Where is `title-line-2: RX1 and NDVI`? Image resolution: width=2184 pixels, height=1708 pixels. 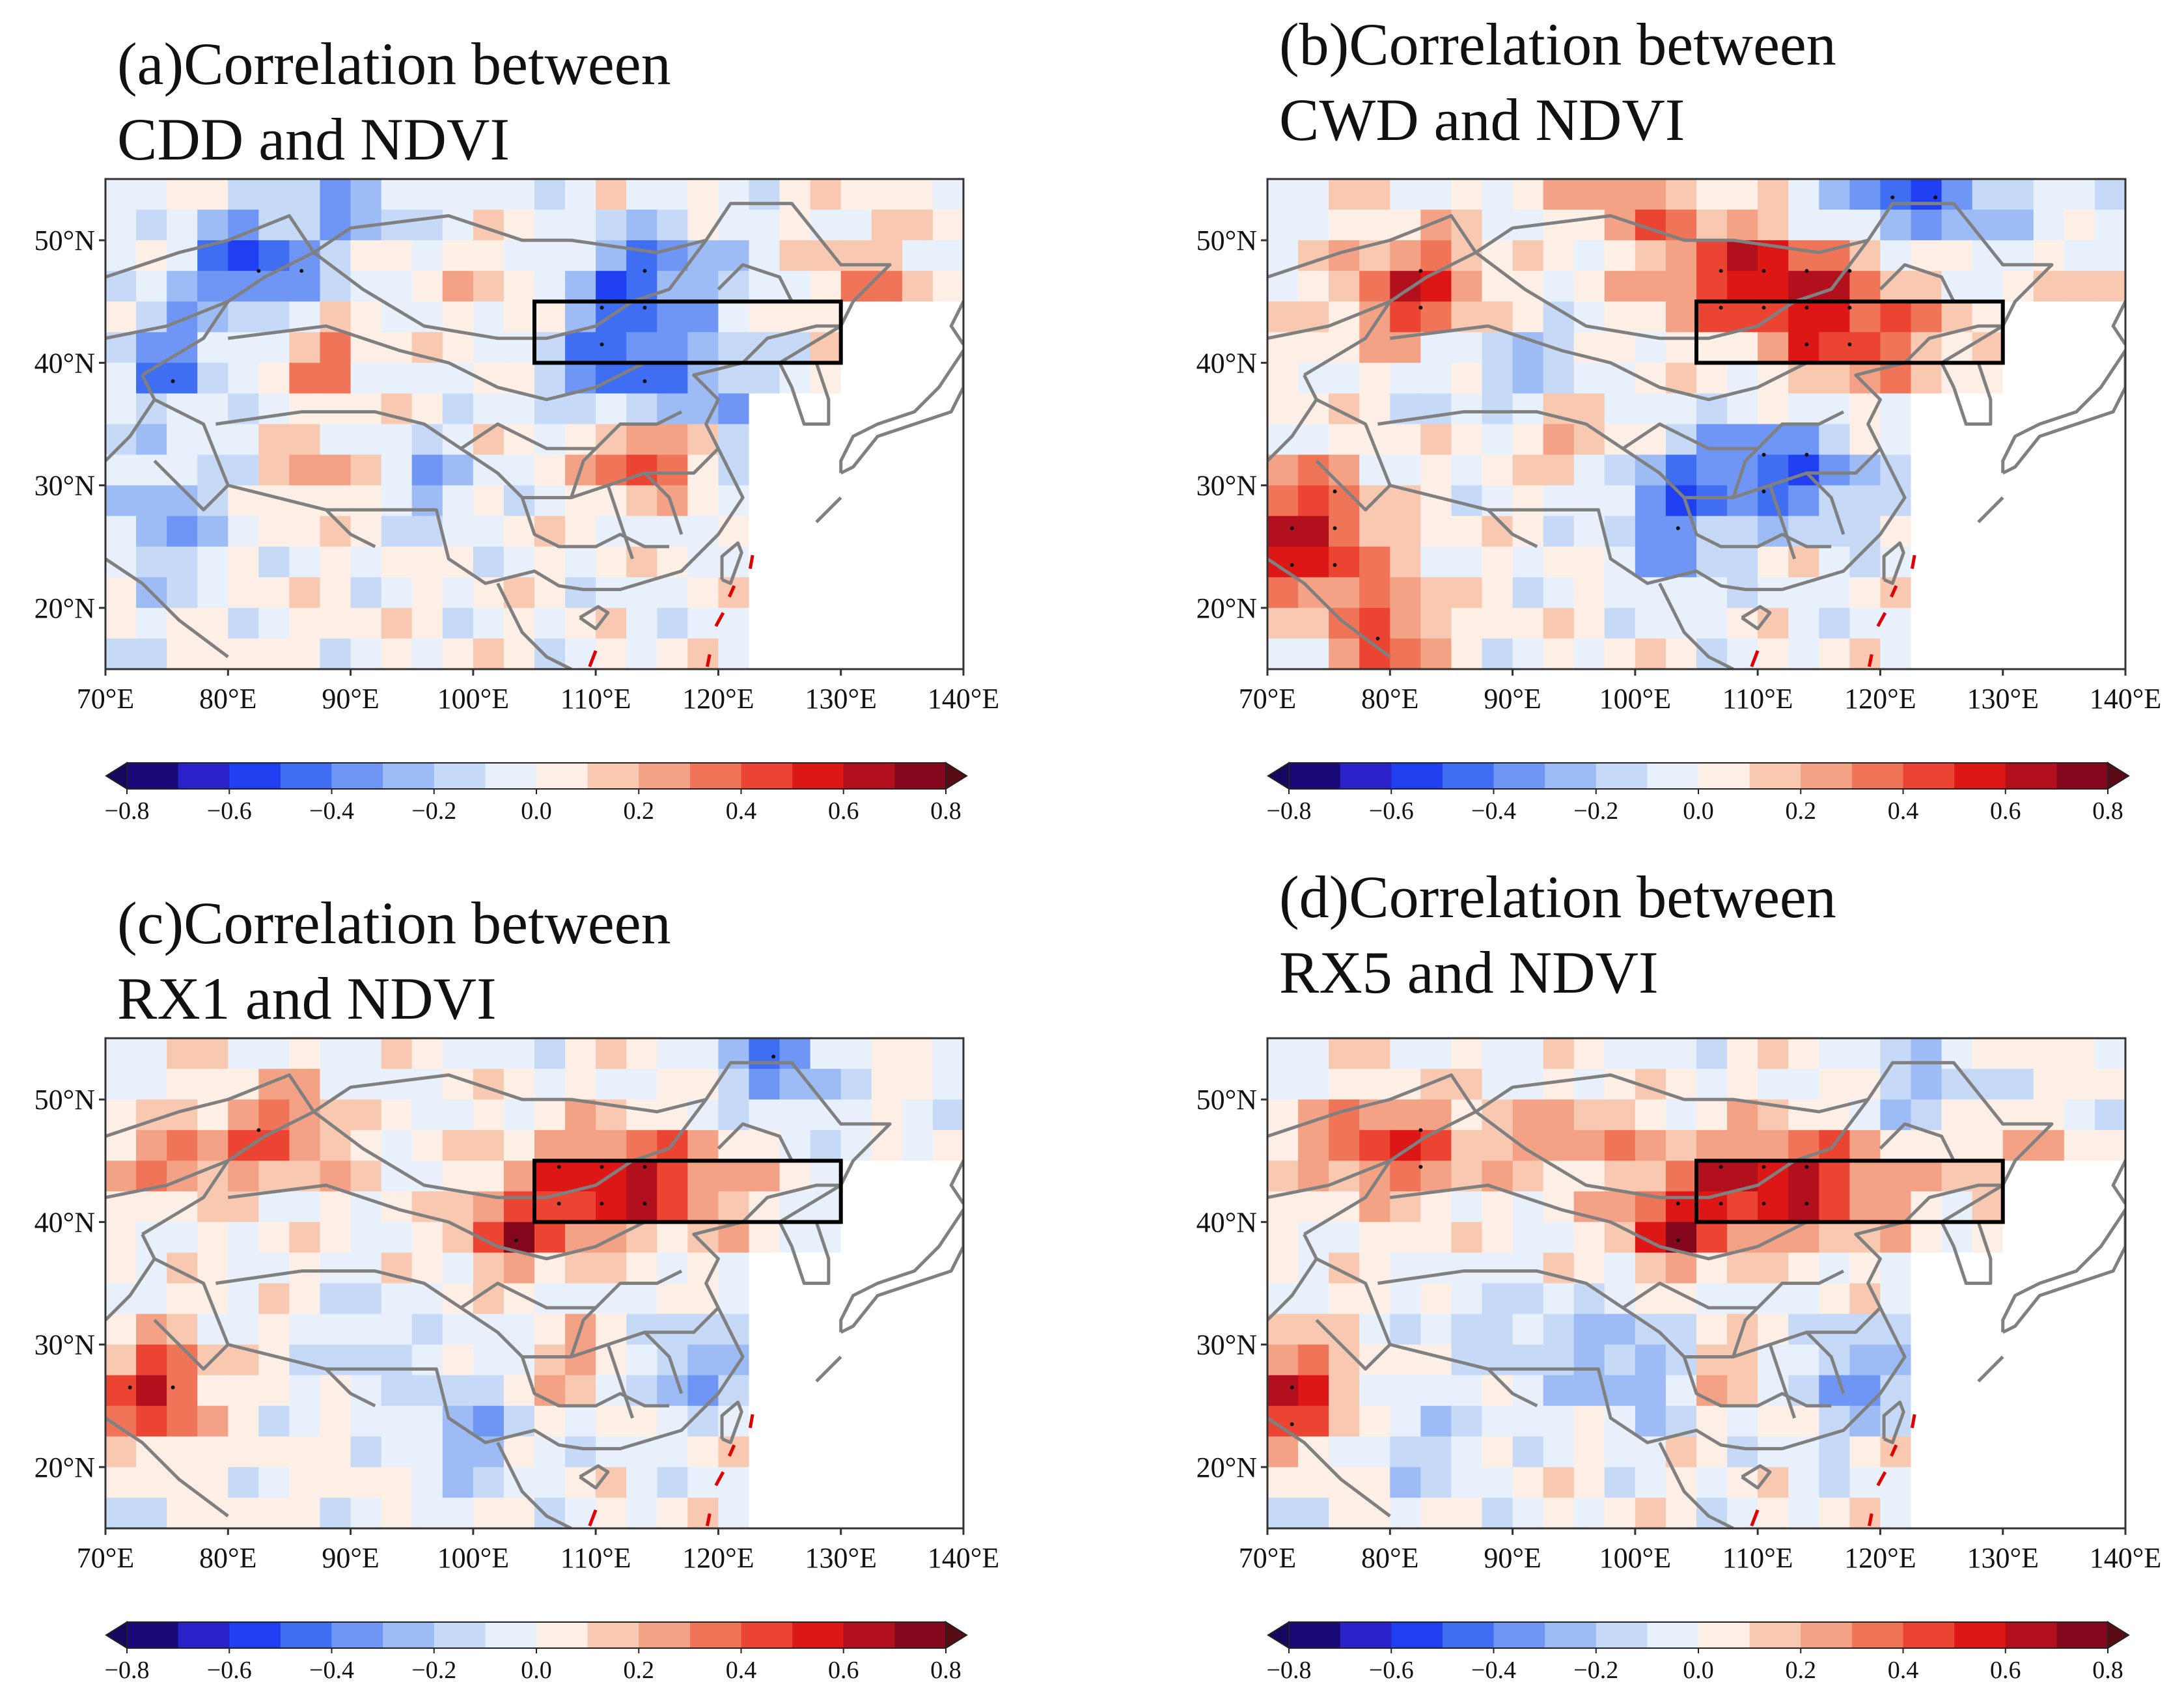
title-line-2: RX1 and NDVI is located at coordinates (307, 998).